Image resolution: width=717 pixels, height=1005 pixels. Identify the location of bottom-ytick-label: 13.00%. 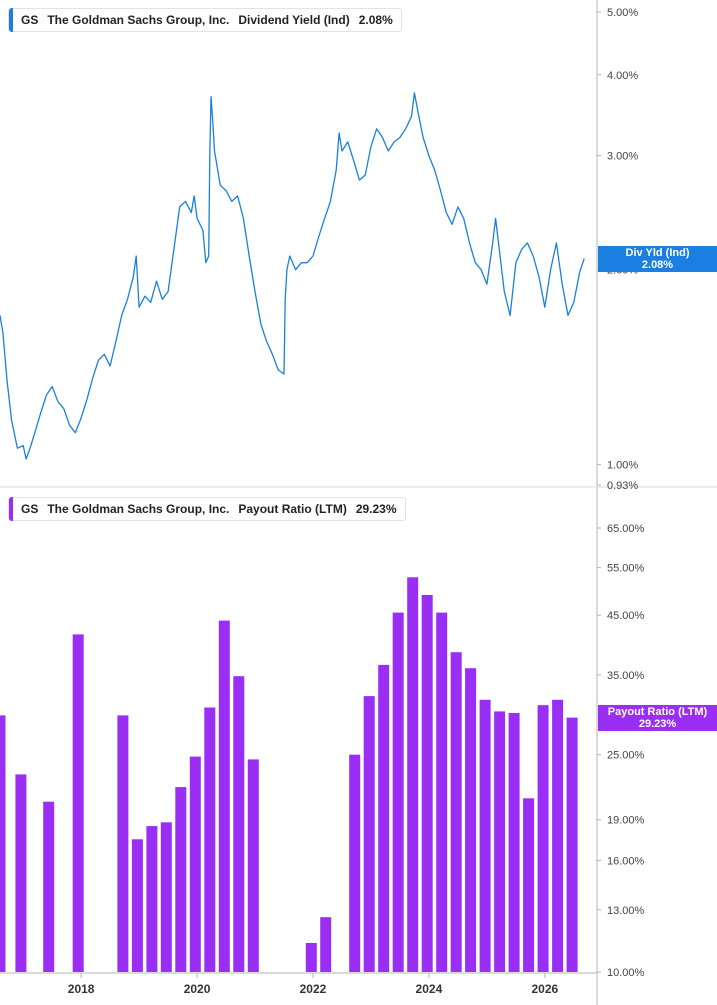
(626, 911).